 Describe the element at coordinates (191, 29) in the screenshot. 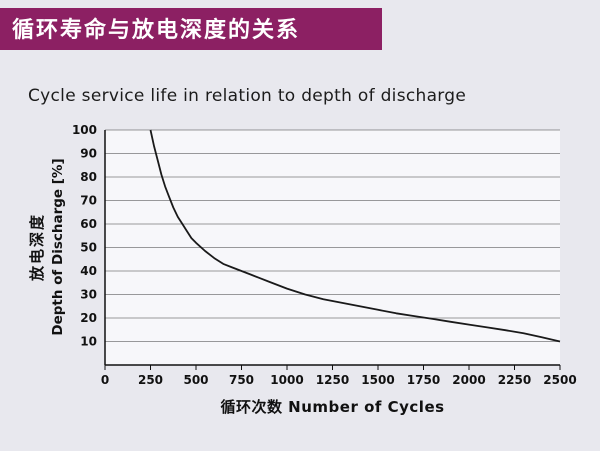

I see `banner-title: 循环寿命与放电深度的关系` at that location.